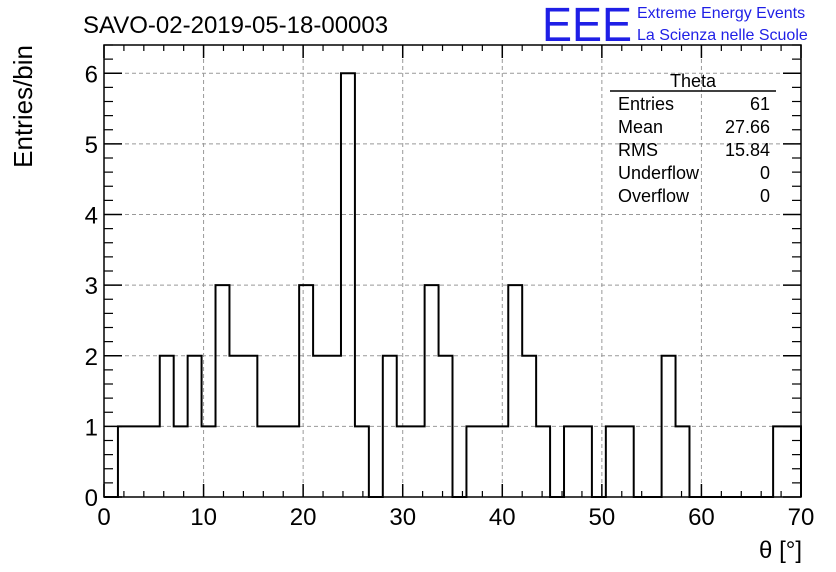 The width and height of the screenshot is (836, 572). Describe the element at coordinates (693, 81) in the screenshot. I see `stats-title: Theta` at that location.